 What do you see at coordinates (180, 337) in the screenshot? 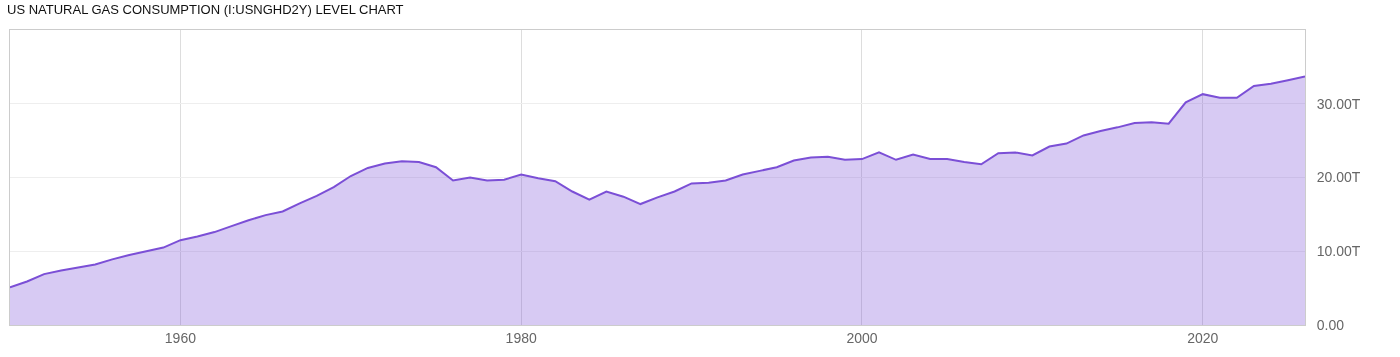
I see `x-tick-label: 1960` at bounding box center [180, 337].